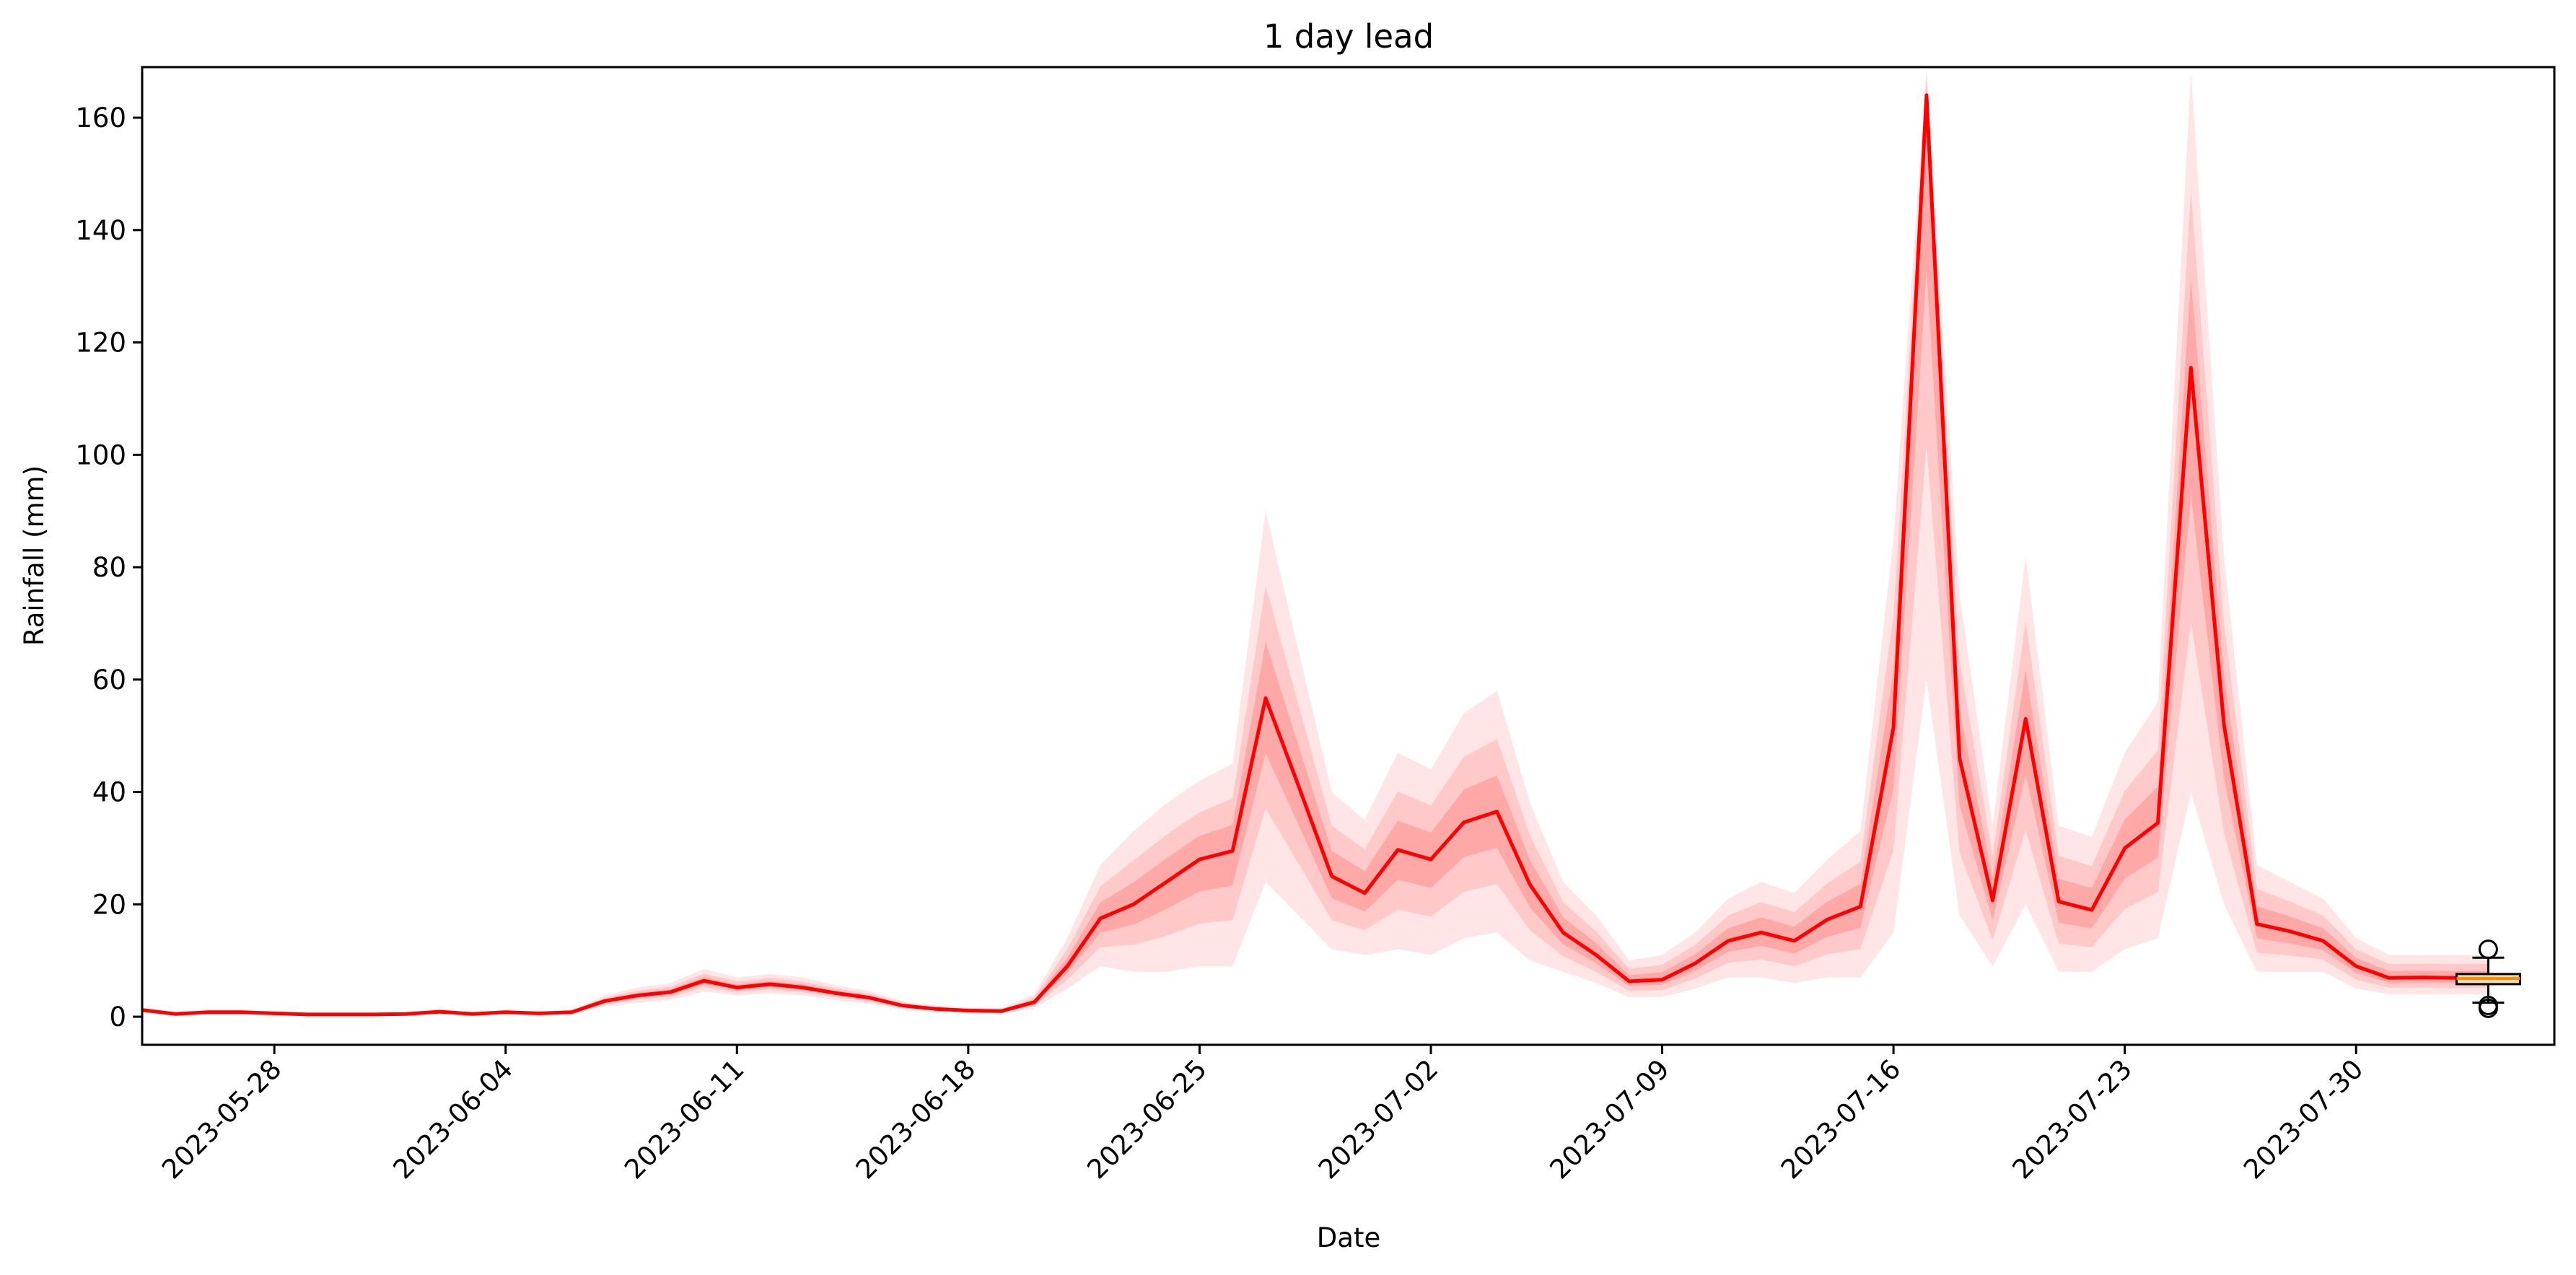 The width and height of the screenshot is (2576, 1275). I want to click on y-tick-label: 20, so click(109, 904).